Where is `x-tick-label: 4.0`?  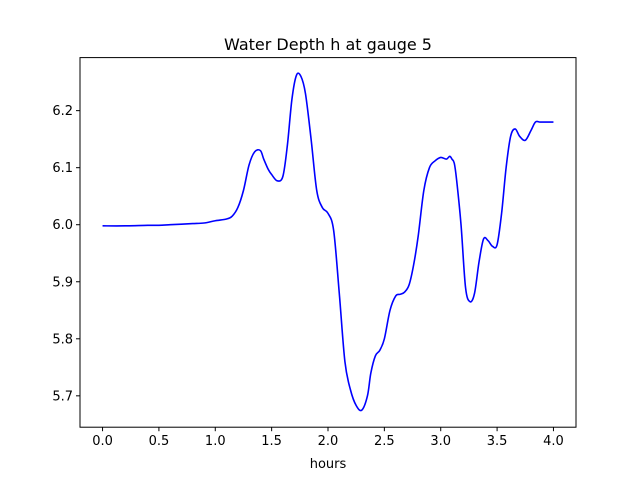
x-tick-label: 4.0 is located at coordinates (553, 441).